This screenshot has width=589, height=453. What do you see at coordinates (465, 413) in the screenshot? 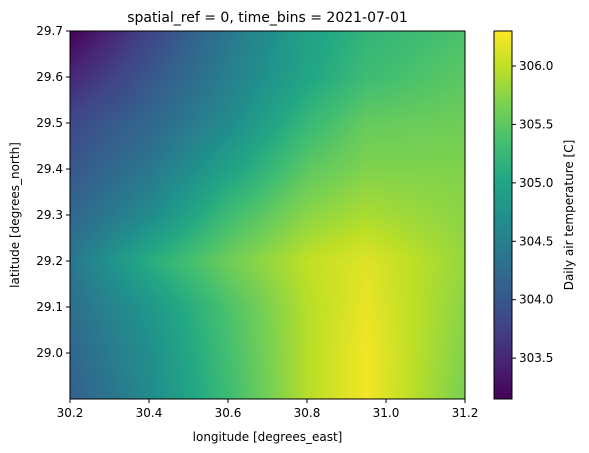
I see `x-tick-label: 31.2` at bounding box center [465, 413].